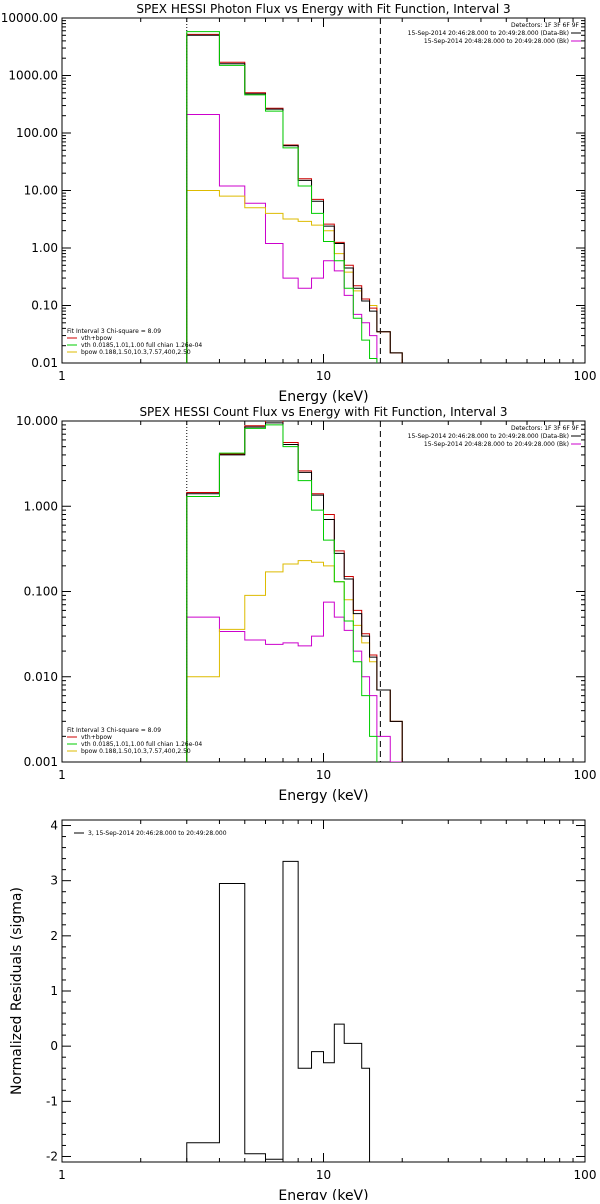 The height and width of the screenshot is (1204, 600). What do you see at coordinates (54, 1046) in the screenshot?
I see `y-tick-label: 0` at bounding box center [54, 1046].